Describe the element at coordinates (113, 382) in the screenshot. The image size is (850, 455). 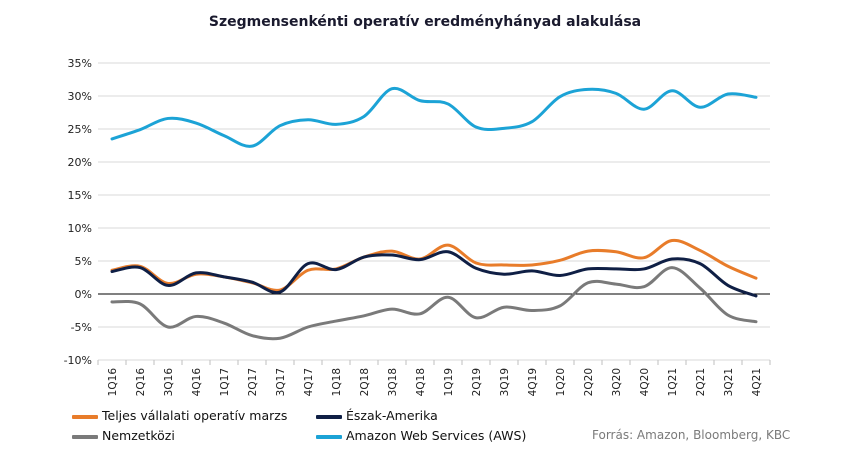
I see `x-tick-label: 1Q16` at that location.